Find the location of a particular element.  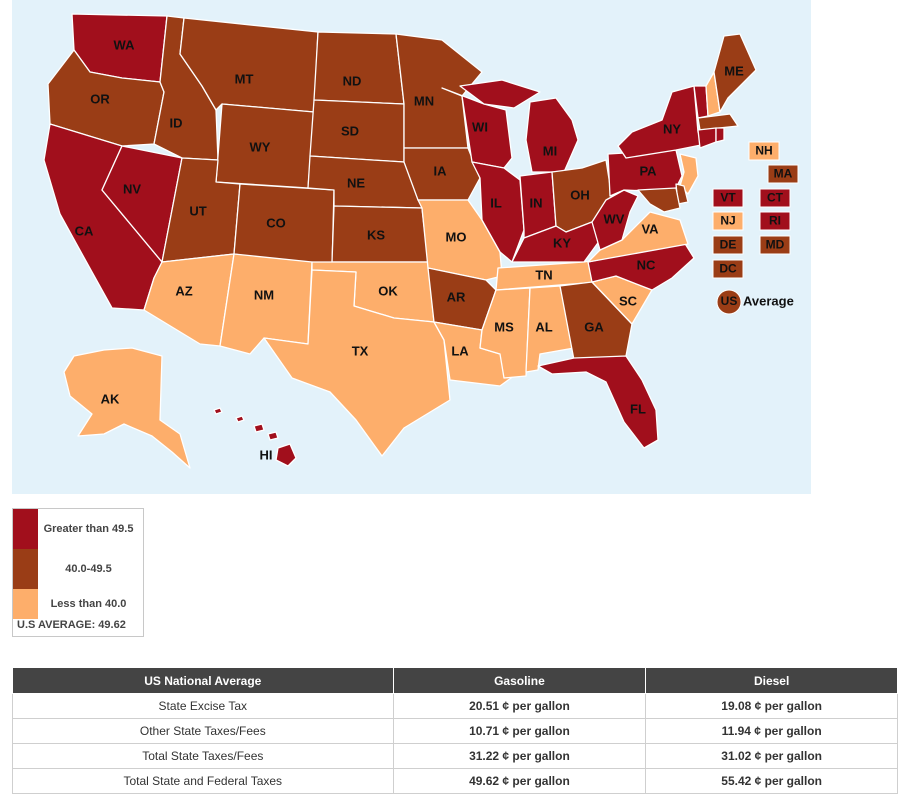

state-KY is located at coordinates (556, 242).